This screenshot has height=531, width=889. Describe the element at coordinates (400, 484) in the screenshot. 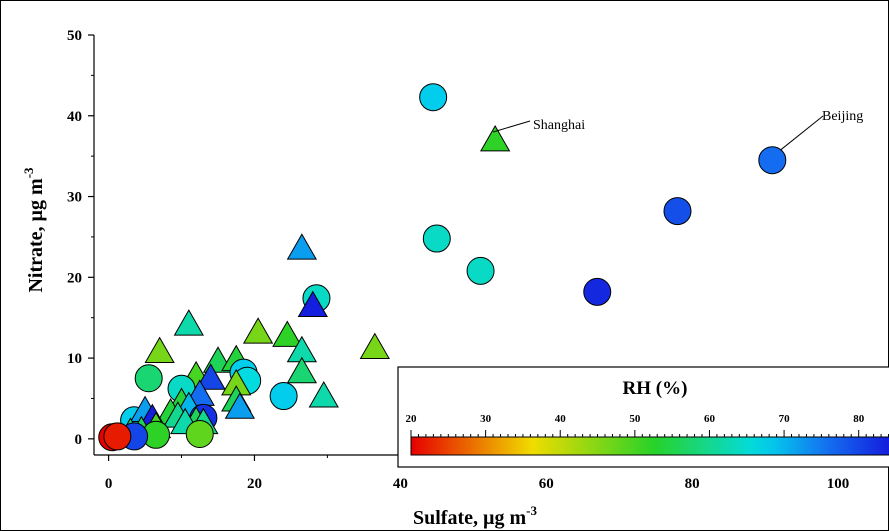

I see `x-tick-label: 40` at that location.